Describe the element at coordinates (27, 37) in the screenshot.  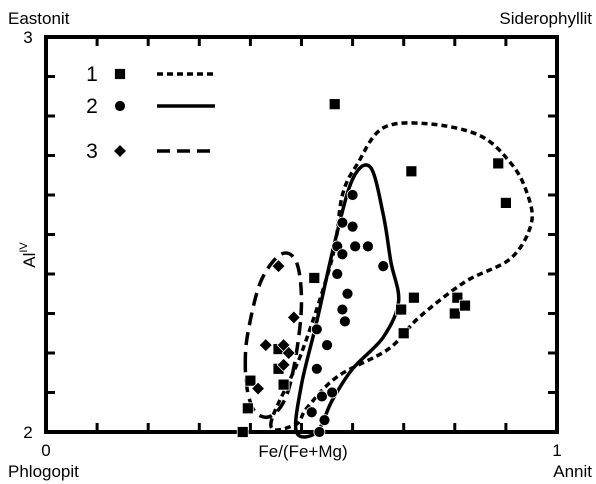
I see `y-tick-label-top: 3` at that location.